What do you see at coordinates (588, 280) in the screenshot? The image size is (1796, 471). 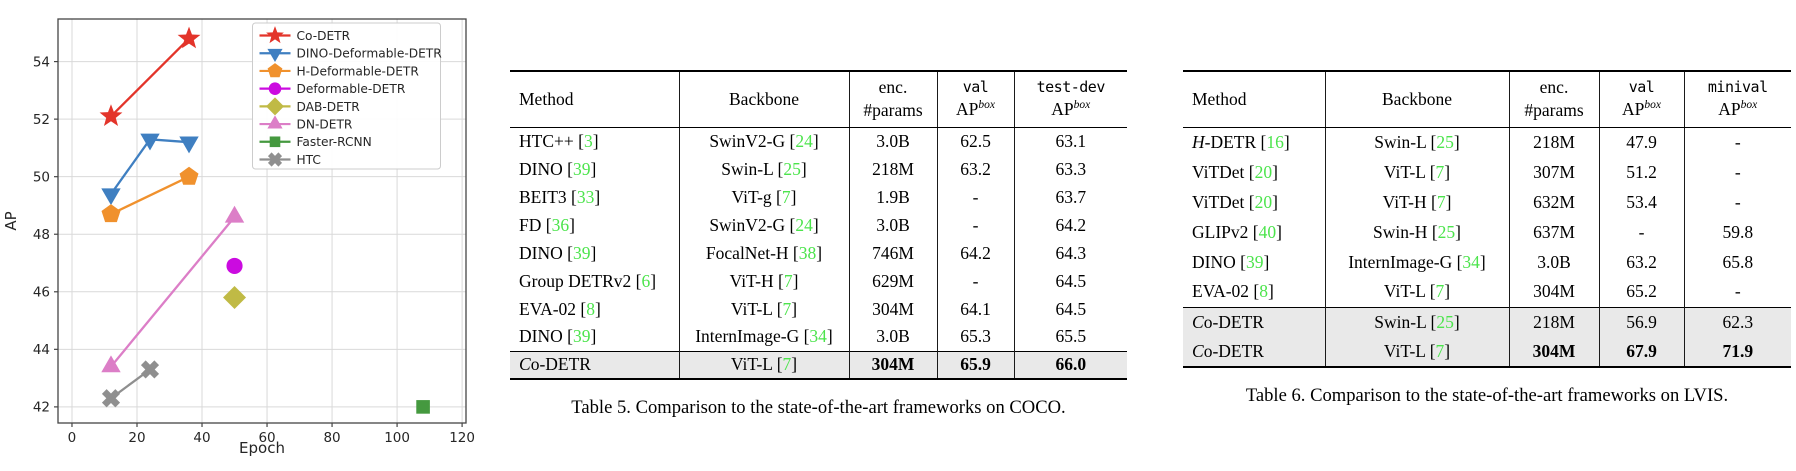 I see `method-cell: Group DETRv2 [6]` at bounding box center [588, 280].